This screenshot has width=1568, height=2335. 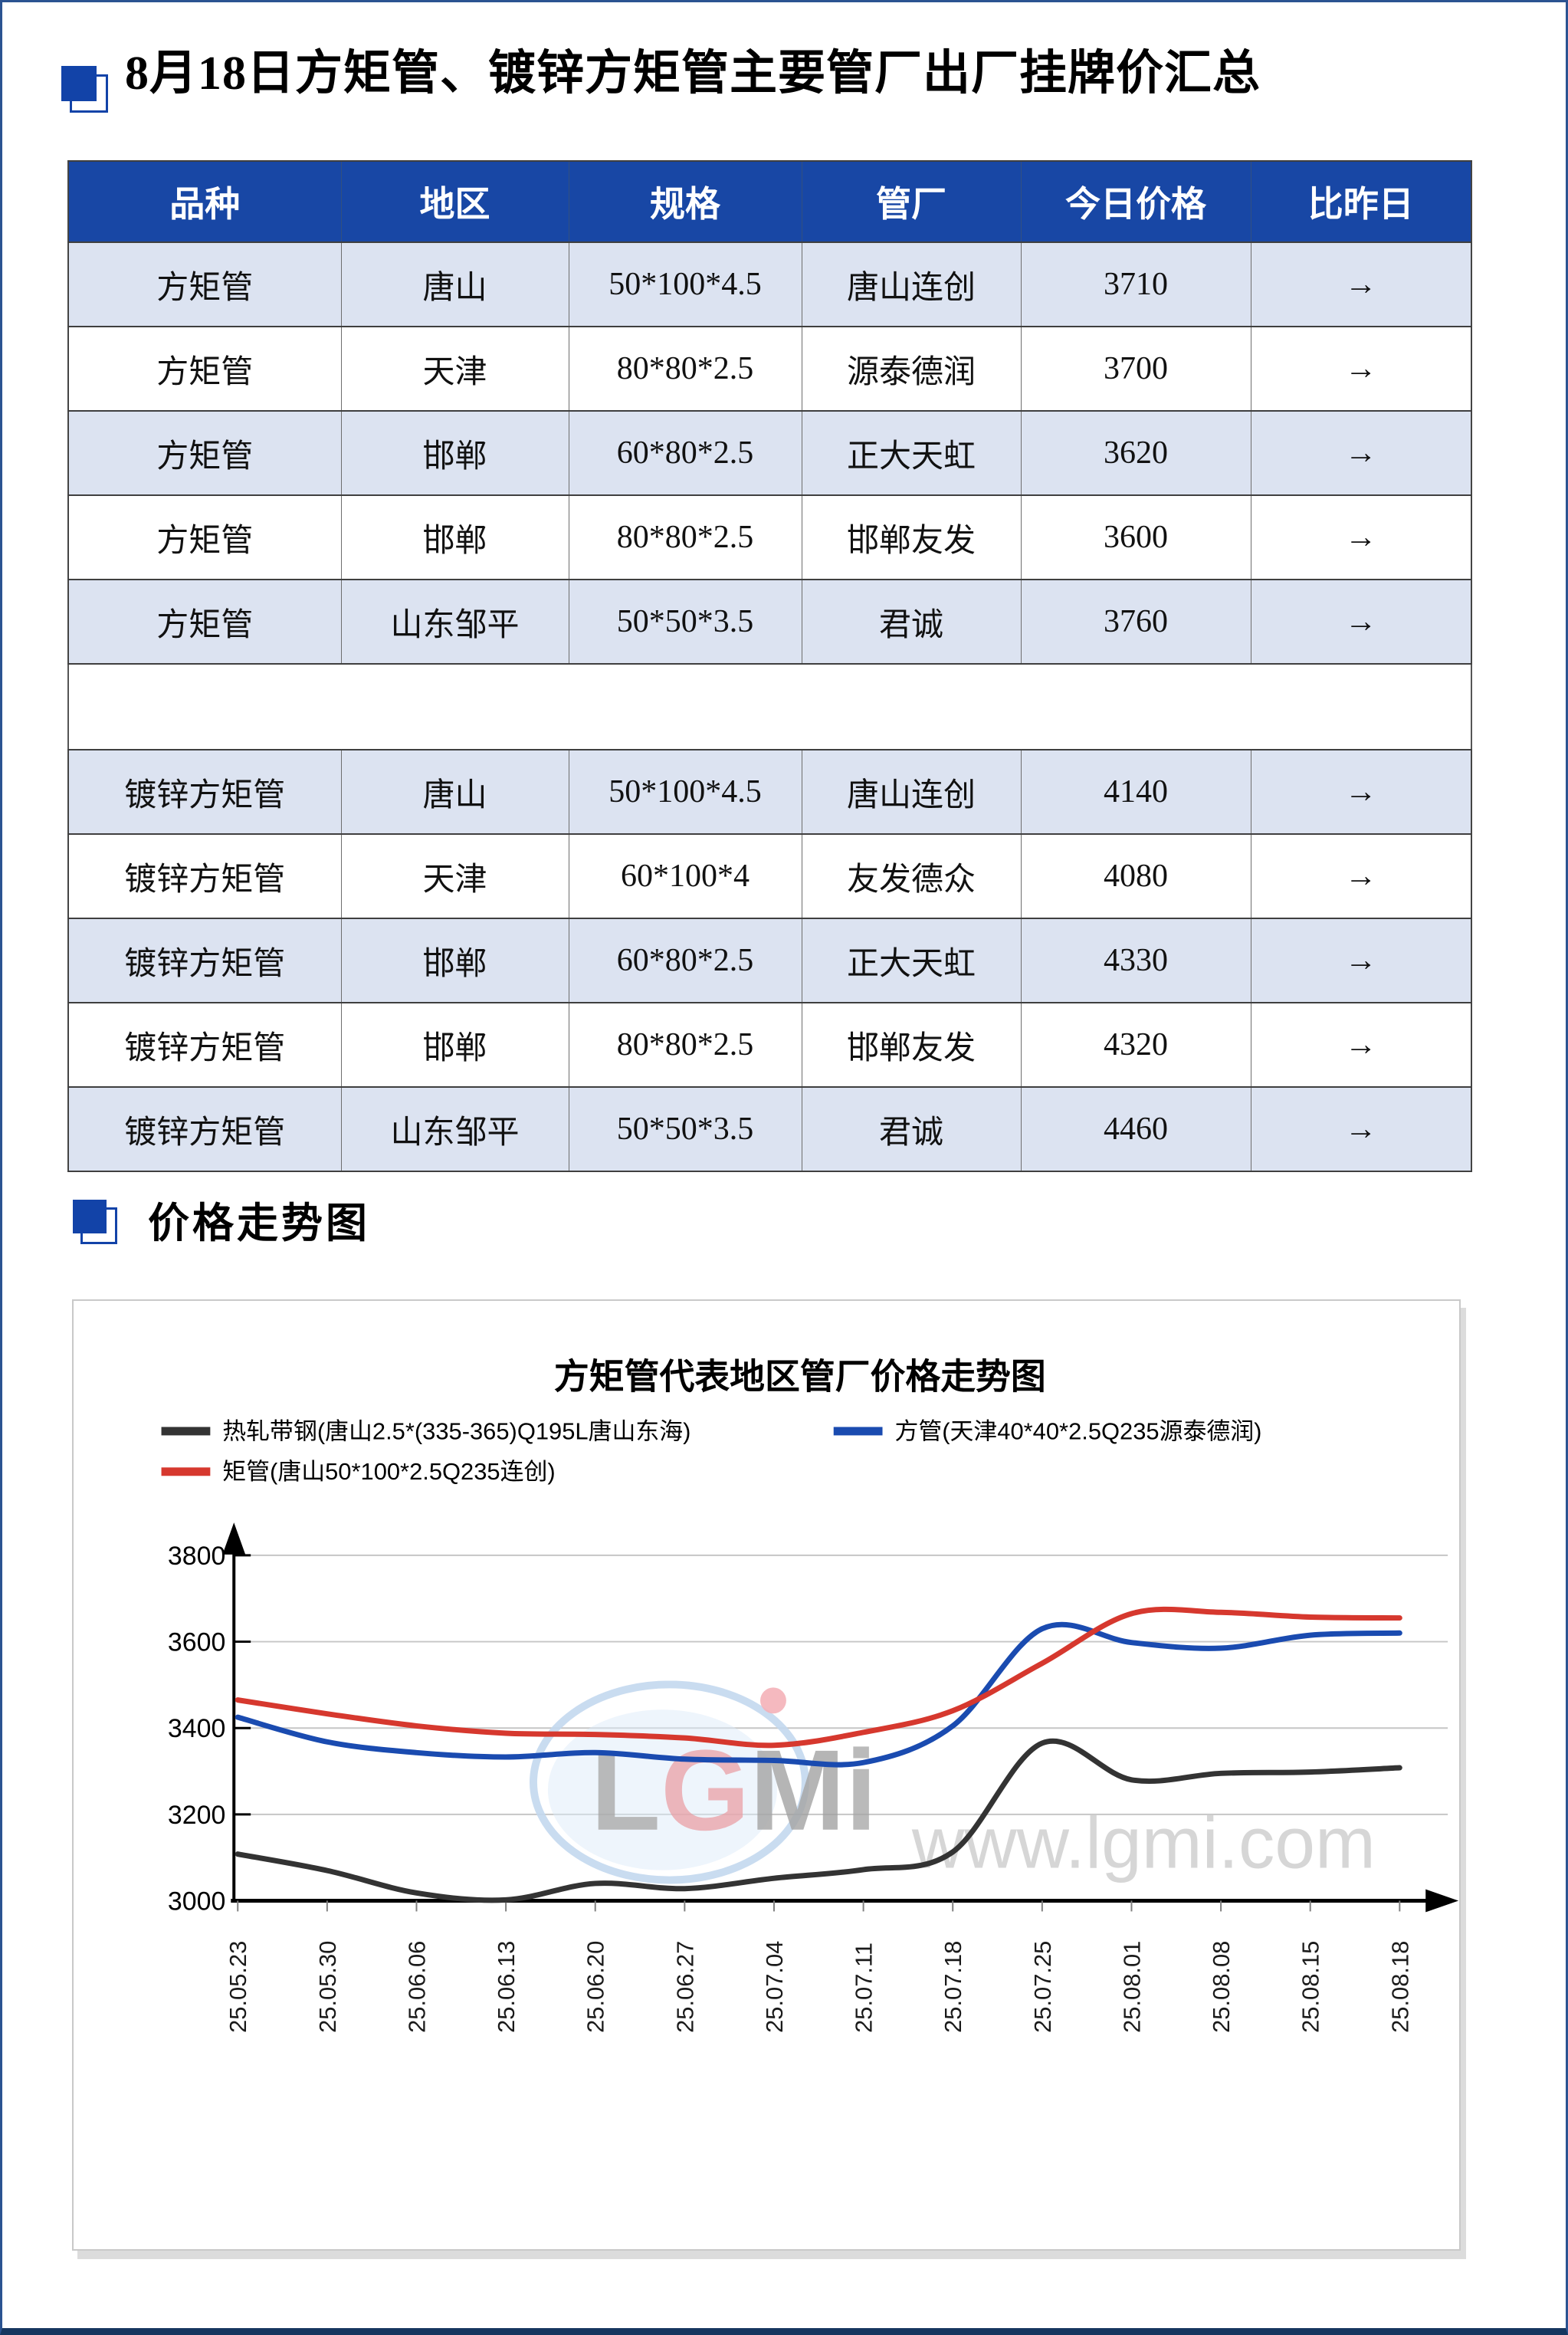 What do you see at coordinates (196, 1902) in the screenshot?
I see `y-axis-label: 3000` at bounding box center [196, 1902].